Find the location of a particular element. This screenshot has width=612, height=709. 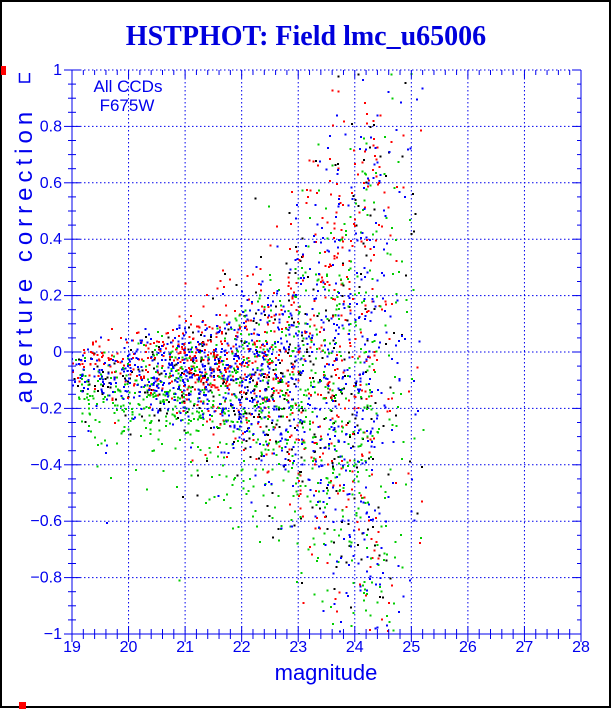

y-tick-label: −0.8 is located at coordinates (46, 578).